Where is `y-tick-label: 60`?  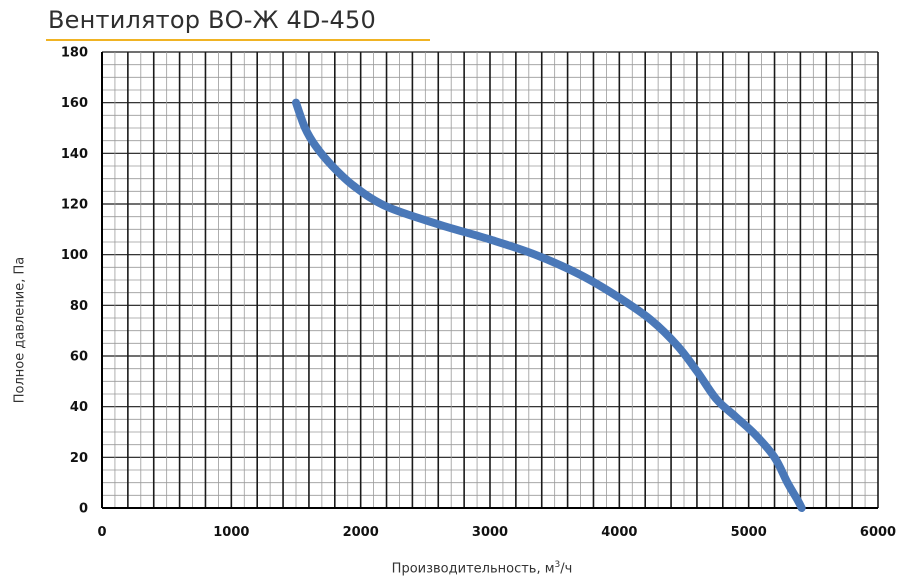 y-tick-label: 60 is located at coordinates (79, 357).